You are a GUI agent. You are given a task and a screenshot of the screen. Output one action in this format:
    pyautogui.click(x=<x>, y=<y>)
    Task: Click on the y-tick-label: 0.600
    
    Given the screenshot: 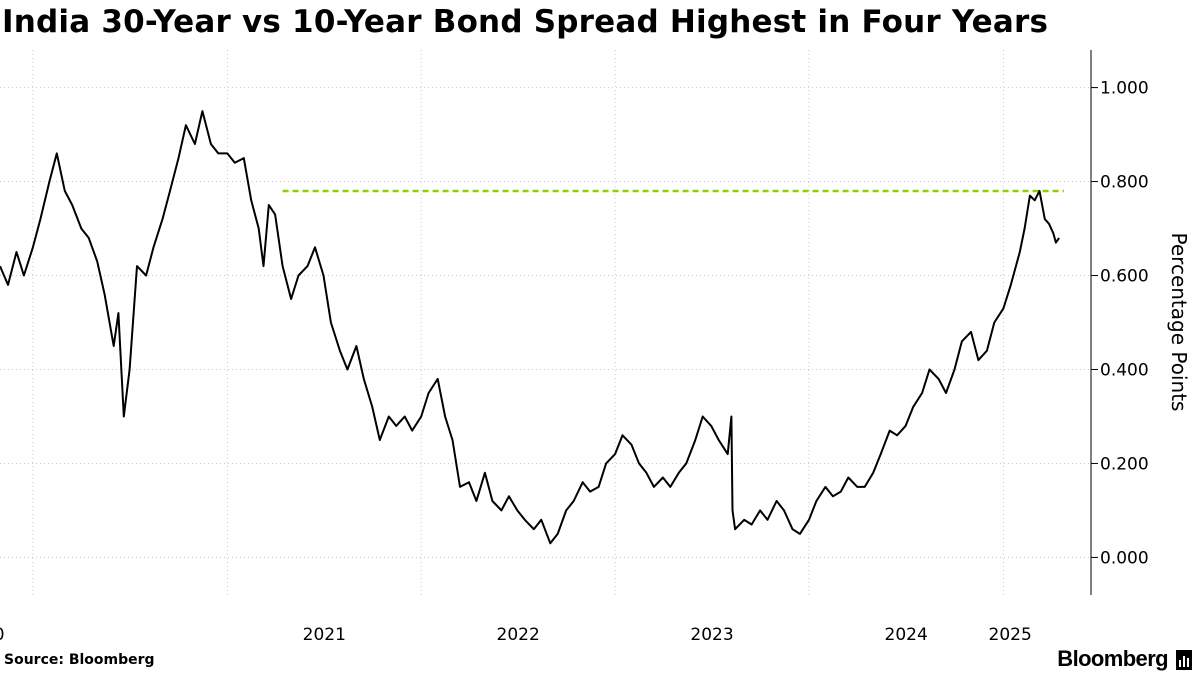 What is the action you would take?
    pyautogui.click(x=1124, y=277)
    